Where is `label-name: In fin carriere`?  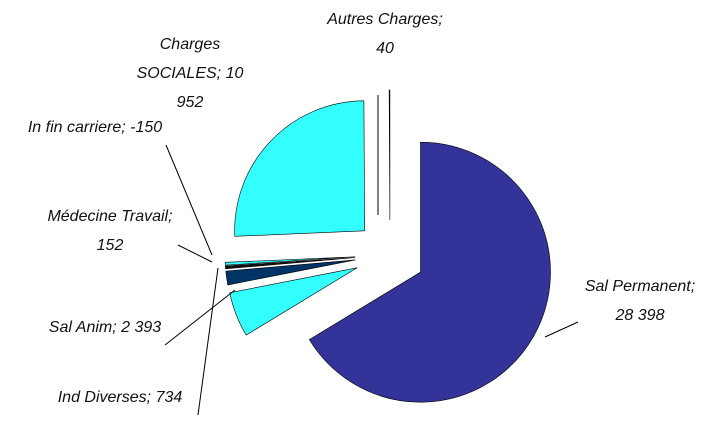
label-name: In fin carriere is located at coordinates (74, 127).